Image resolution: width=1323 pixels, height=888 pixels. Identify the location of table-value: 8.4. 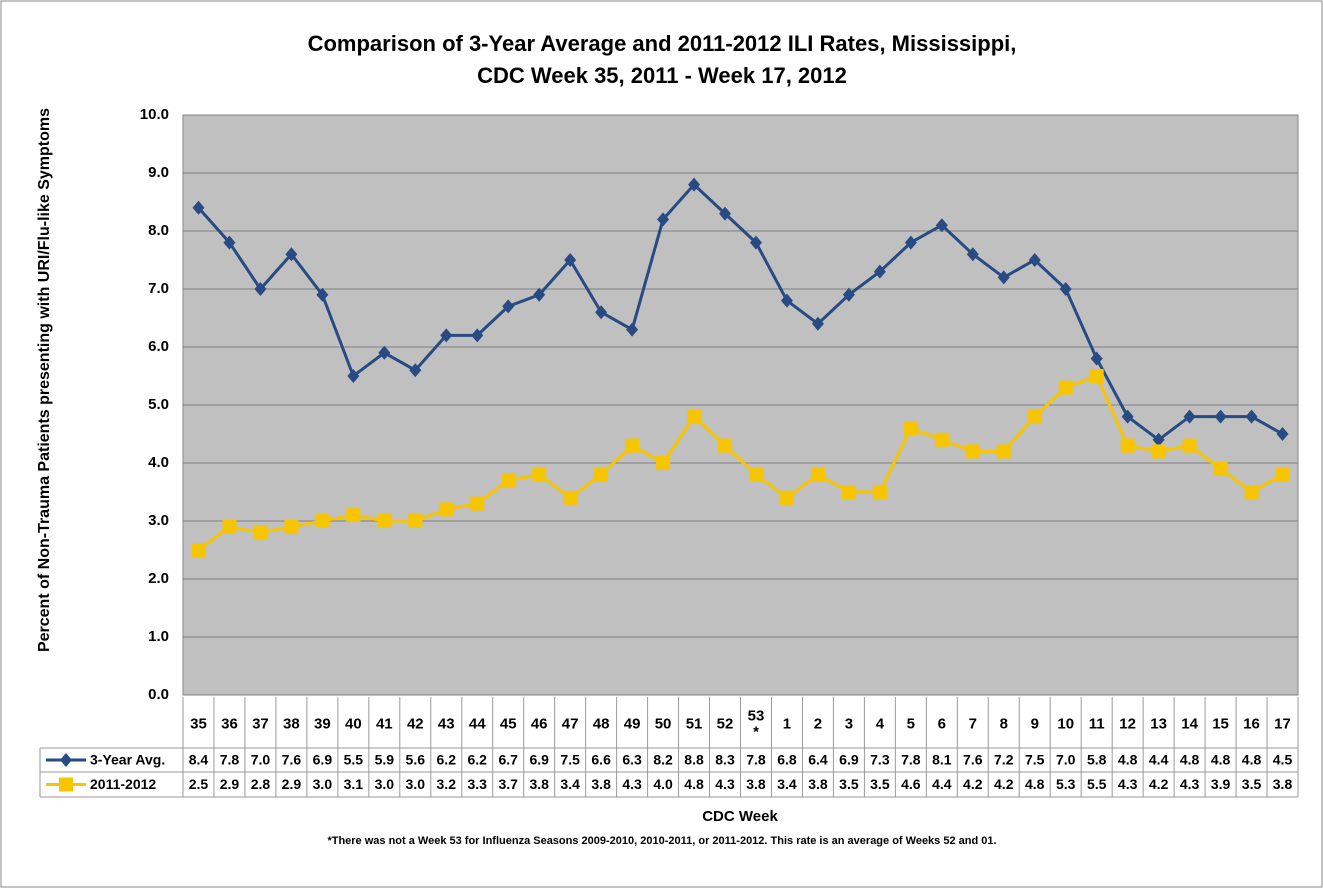
(199, 760).